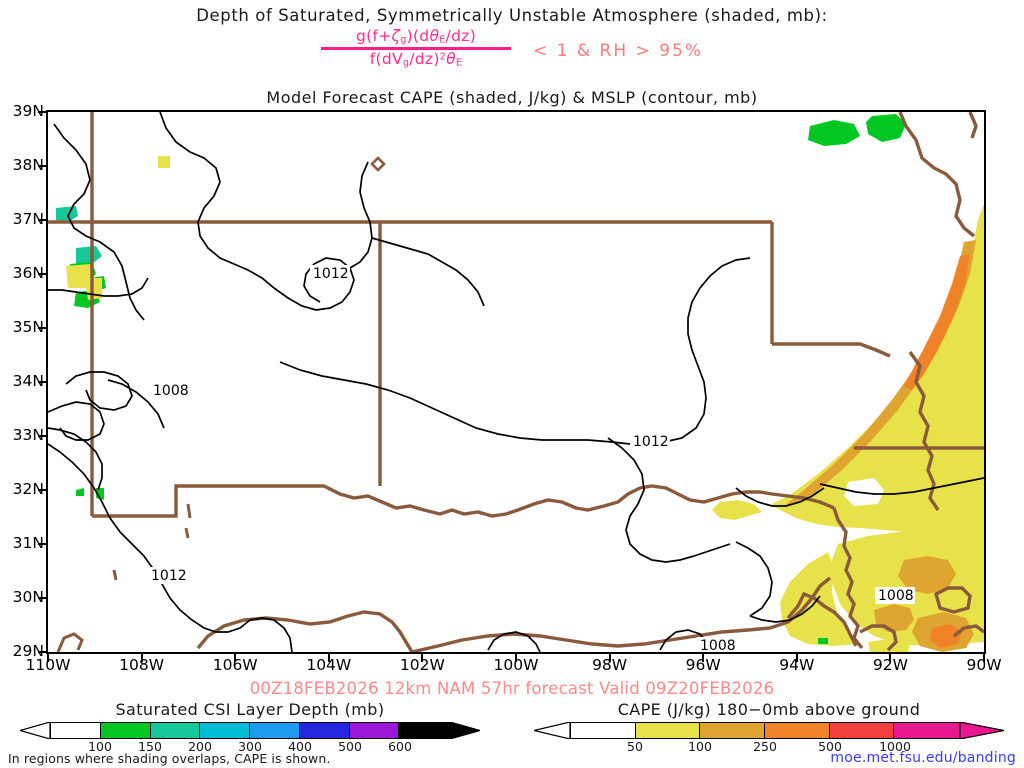 The image size is (1024, 768). I want to click on longitude-tick-label: 102W, so click(422, 665).